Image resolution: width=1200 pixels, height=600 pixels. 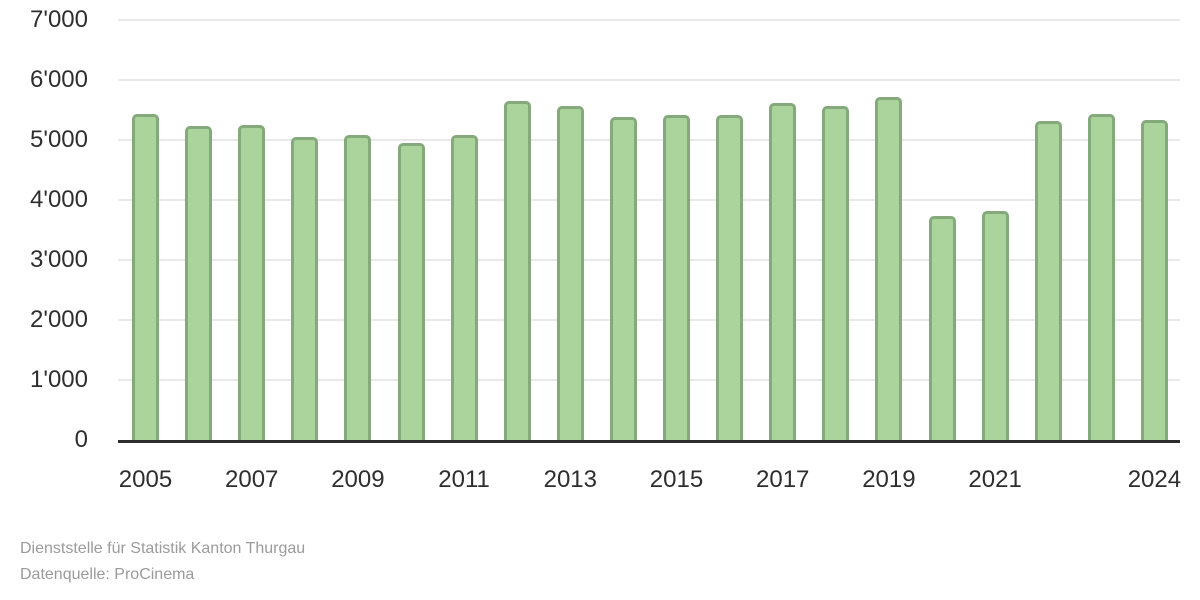 I want to click on x-axis-tick-label: 2021, so click(x=995, y=479).